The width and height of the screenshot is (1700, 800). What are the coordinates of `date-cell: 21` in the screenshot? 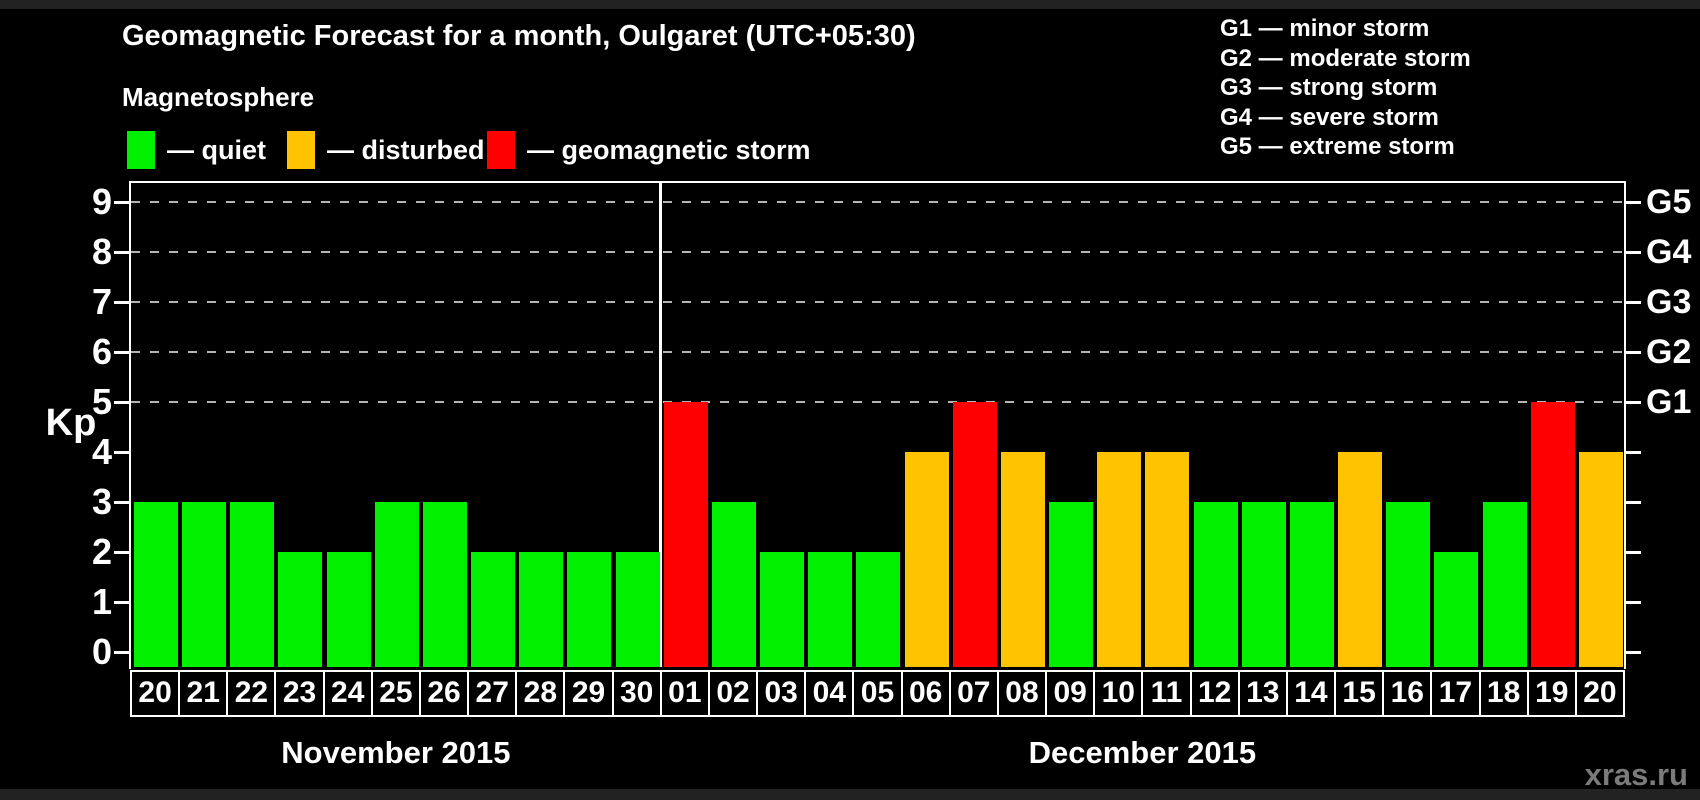 It's located at (203, 693).